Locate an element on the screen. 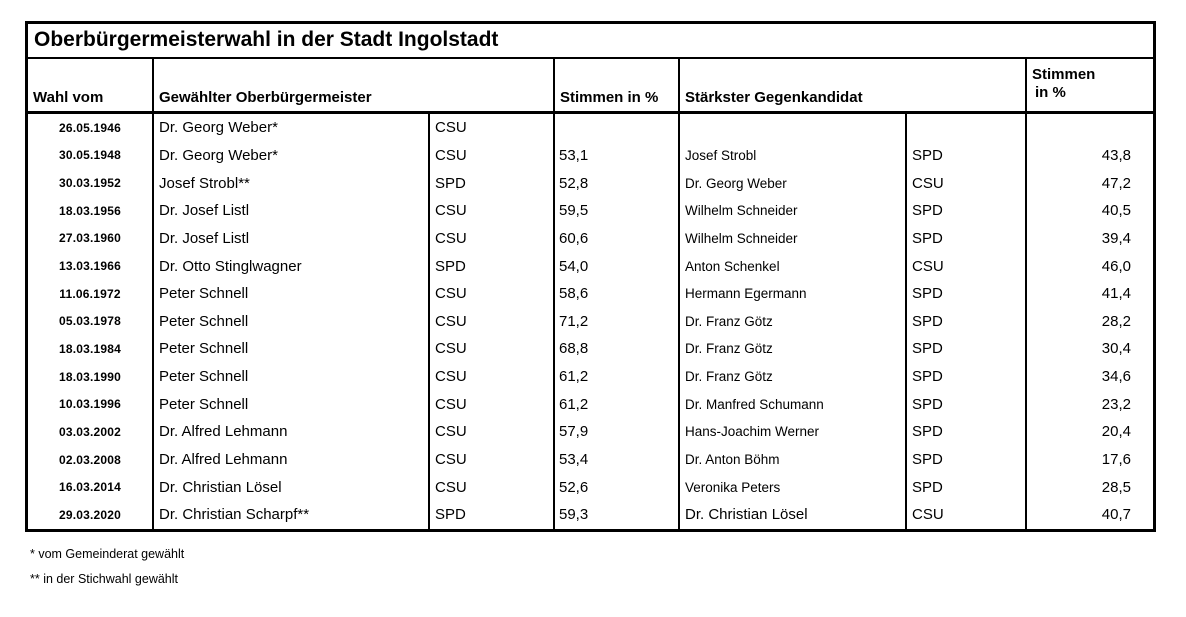 The image size is (1186, 617). cell-elected-mayor-name: Dr. Josef Listl is located at coordinates (290, 210).